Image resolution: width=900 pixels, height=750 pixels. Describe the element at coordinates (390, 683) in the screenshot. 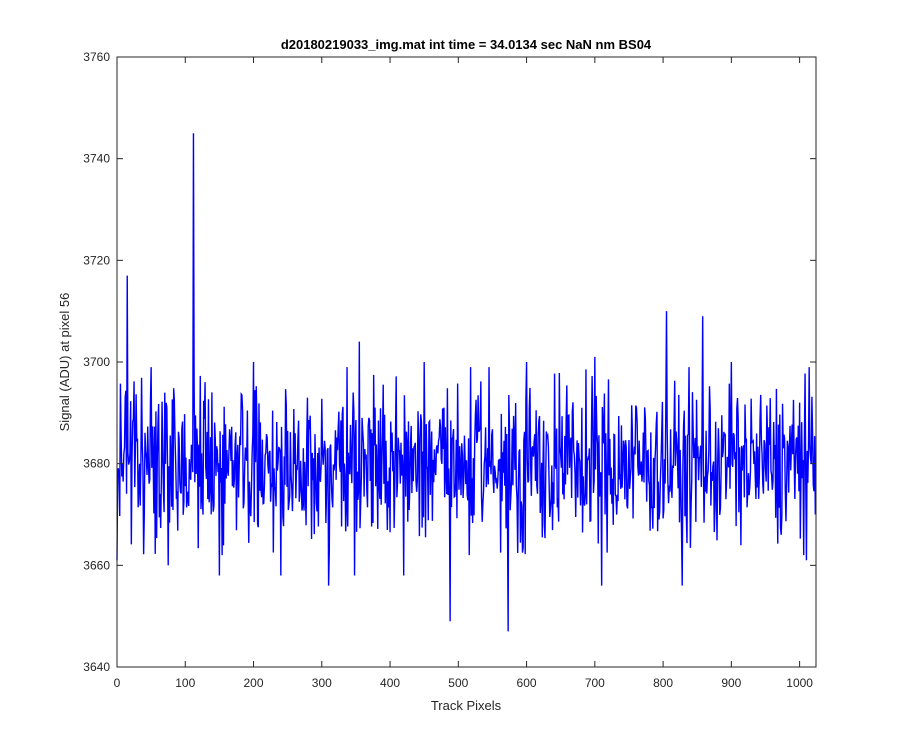

I see `x-tick-label: 400` at that location.